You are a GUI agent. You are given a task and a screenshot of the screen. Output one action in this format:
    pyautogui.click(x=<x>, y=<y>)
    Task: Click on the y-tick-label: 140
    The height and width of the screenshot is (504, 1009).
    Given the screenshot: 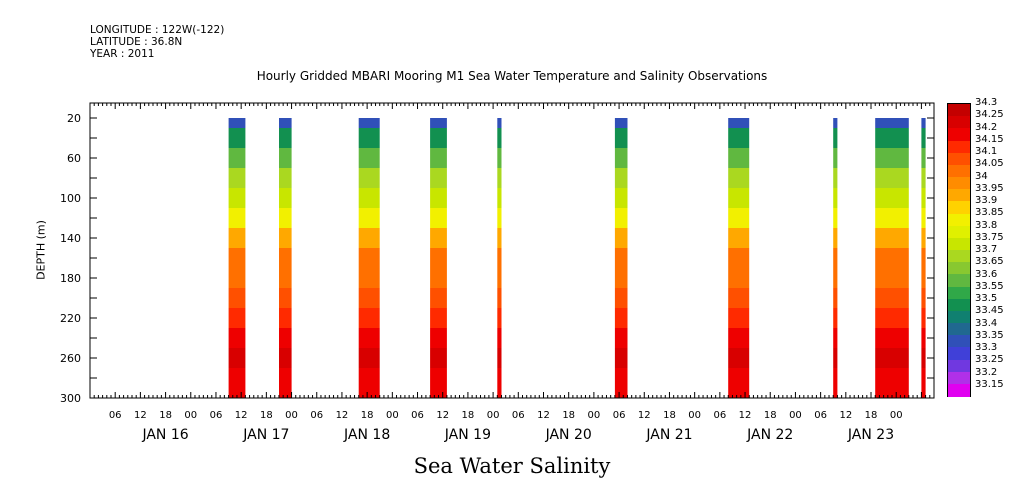 What is the action you would take?
    pyautogui.click(x=70, y=238)
    